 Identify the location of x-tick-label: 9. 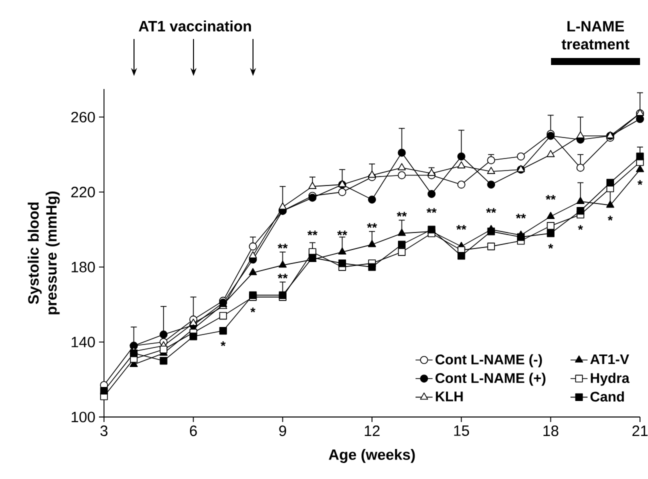
(282, 431).